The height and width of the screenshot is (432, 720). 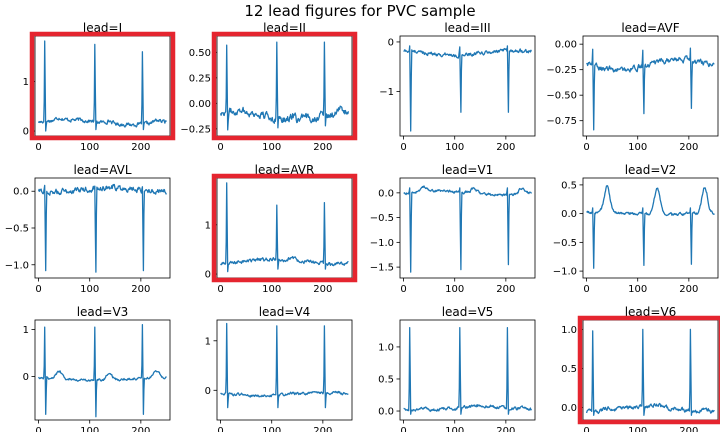 I want to click on lead-panel: lead=III 0 100 200 −1 0, so click(x=457, y=87).